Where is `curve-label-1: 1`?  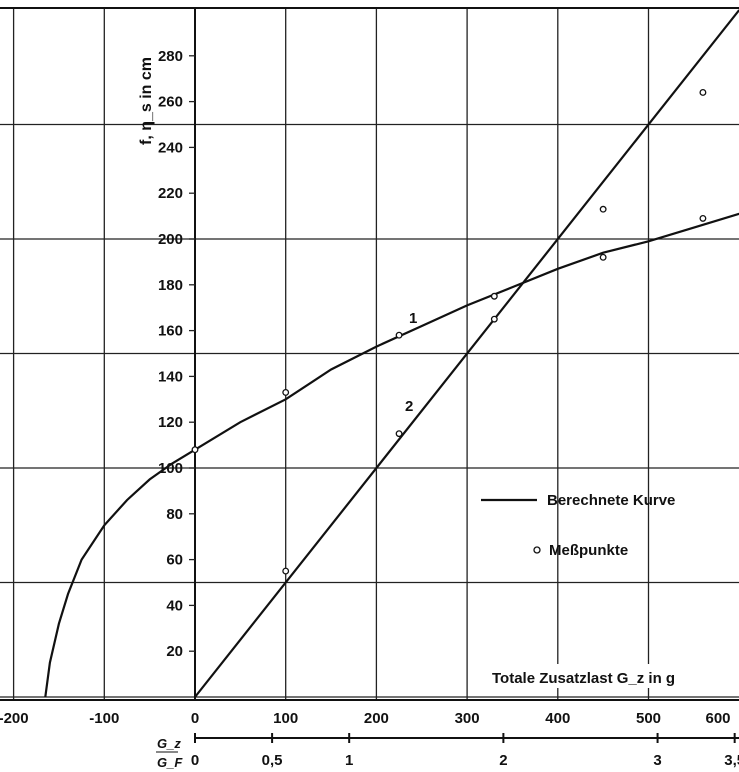 curve-label-1: 1 is located at coordinates (413, 318).